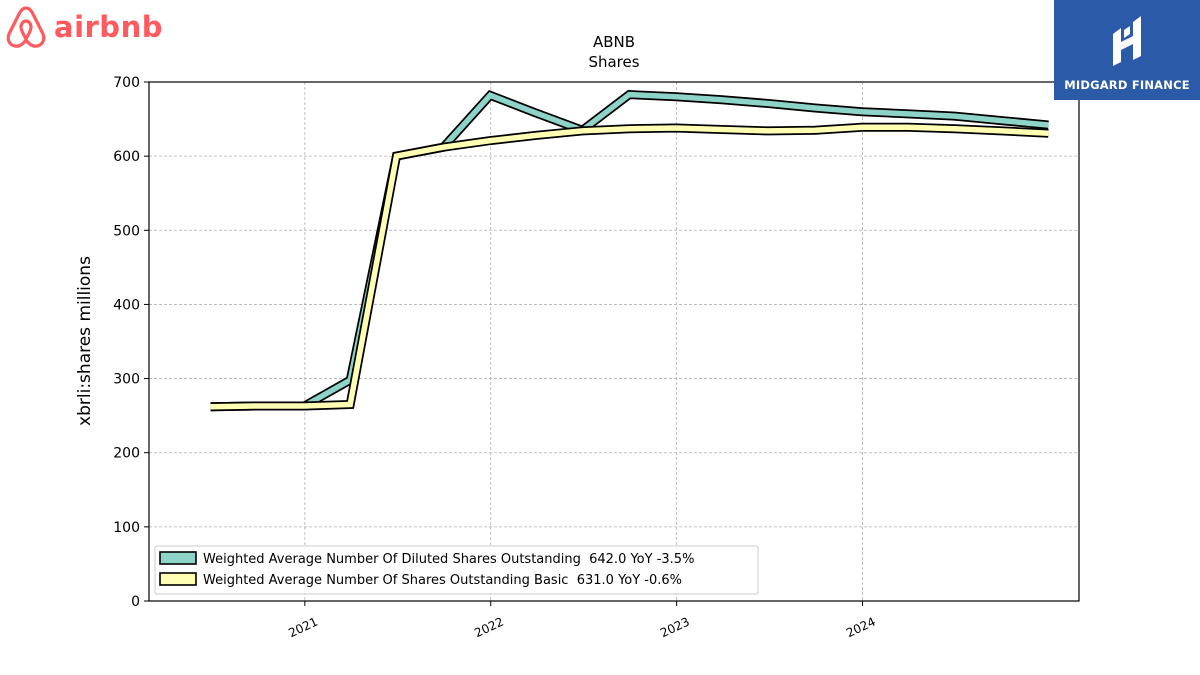 The height and width of the screenshot is (675, 1200). I want to click on x-axis: 2021 2022 2023 2024, so click(582, 621).